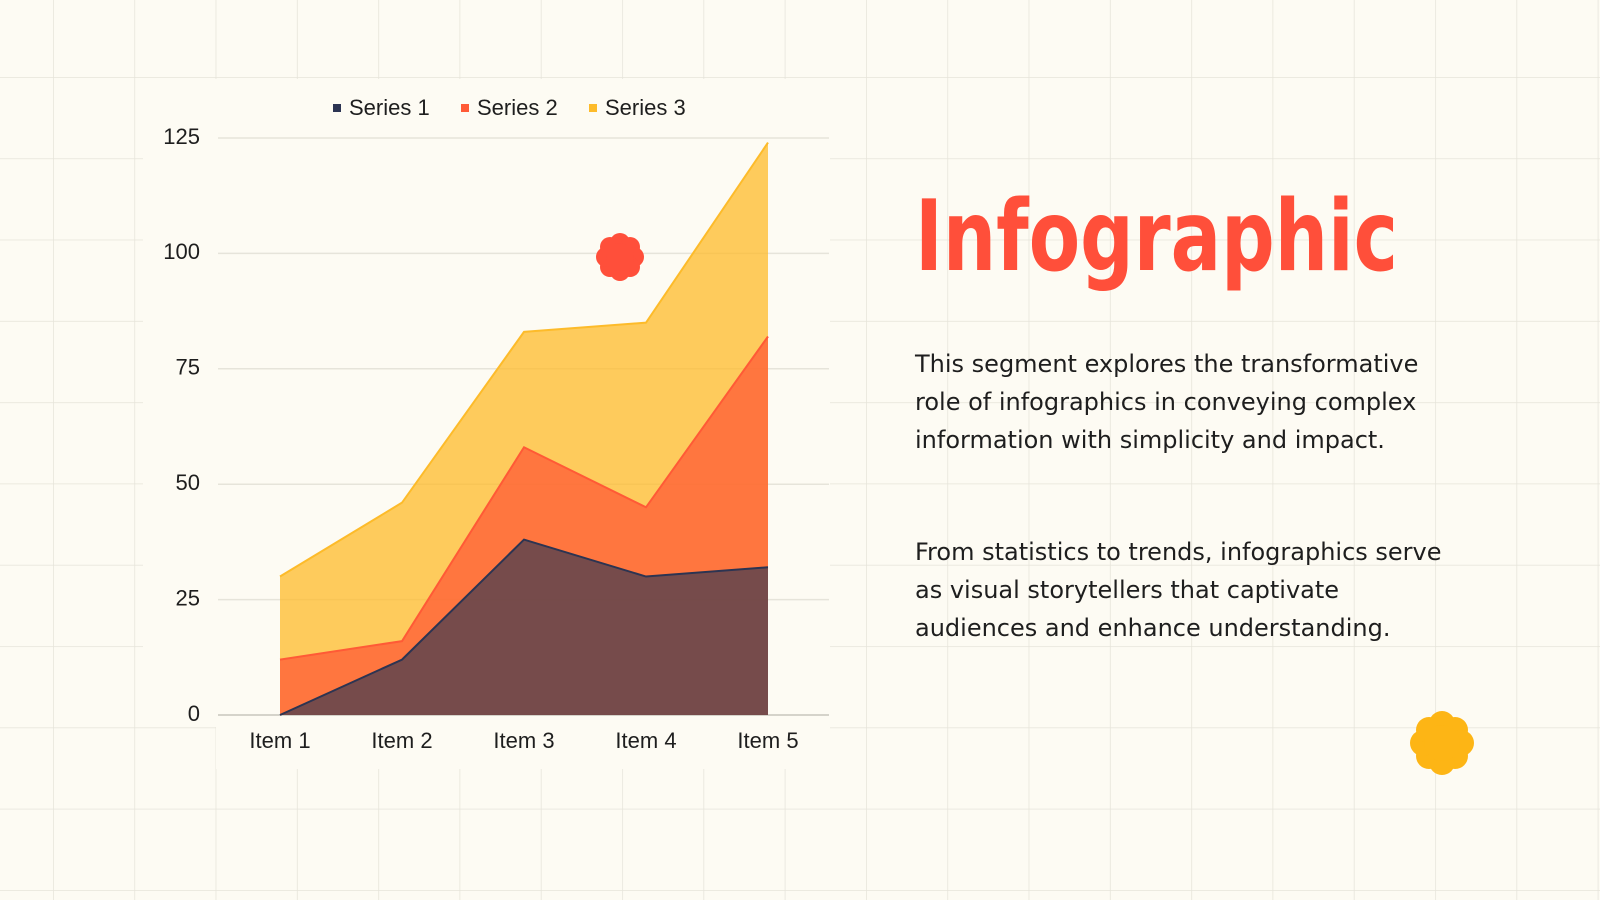  I want to click on x-tick-label: Item 1, so click(279, 740).